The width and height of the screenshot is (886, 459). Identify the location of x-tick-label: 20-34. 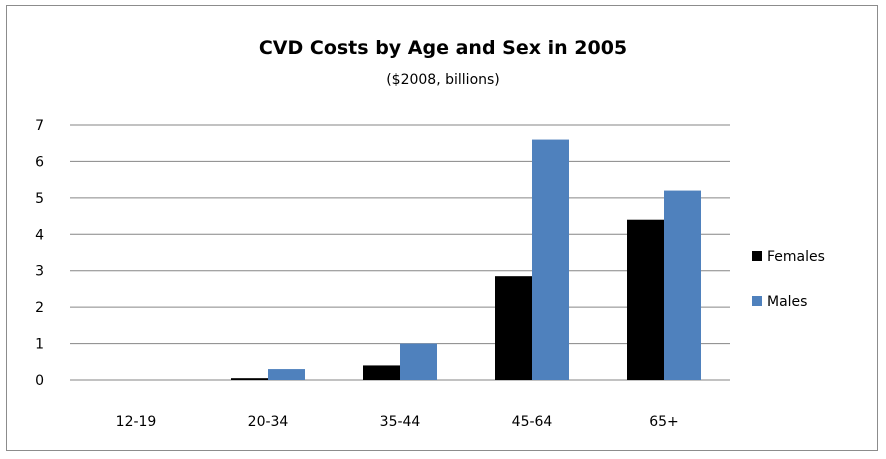
(268, 422).